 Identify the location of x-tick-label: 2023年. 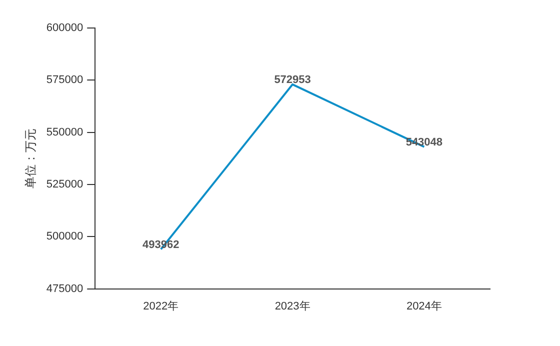
(292, 306).